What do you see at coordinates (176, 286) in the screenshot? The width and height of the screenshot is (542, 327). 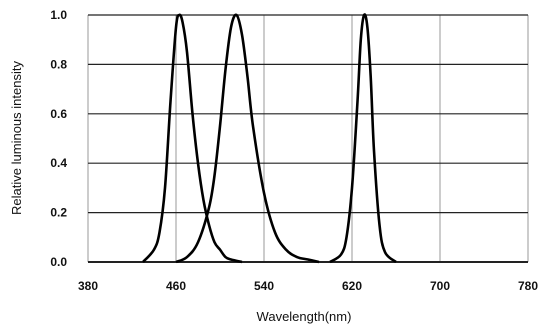 I see `x-tick-label: 460` at bounding box center [176, 286].